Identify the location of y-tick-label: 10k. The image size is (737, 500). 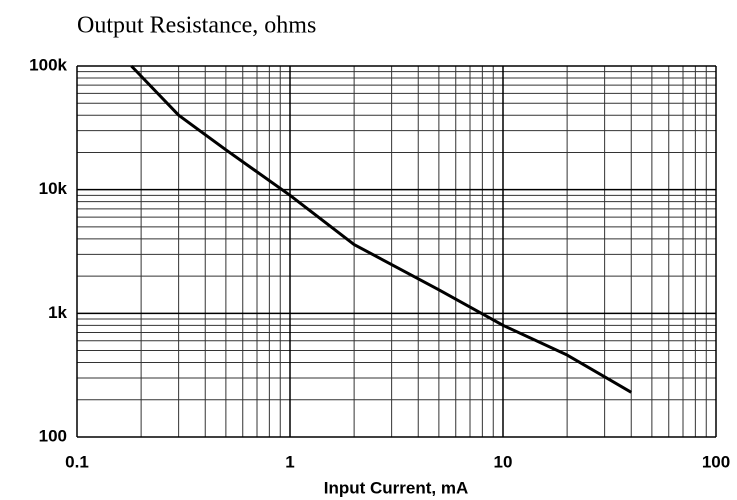
(53, 188).